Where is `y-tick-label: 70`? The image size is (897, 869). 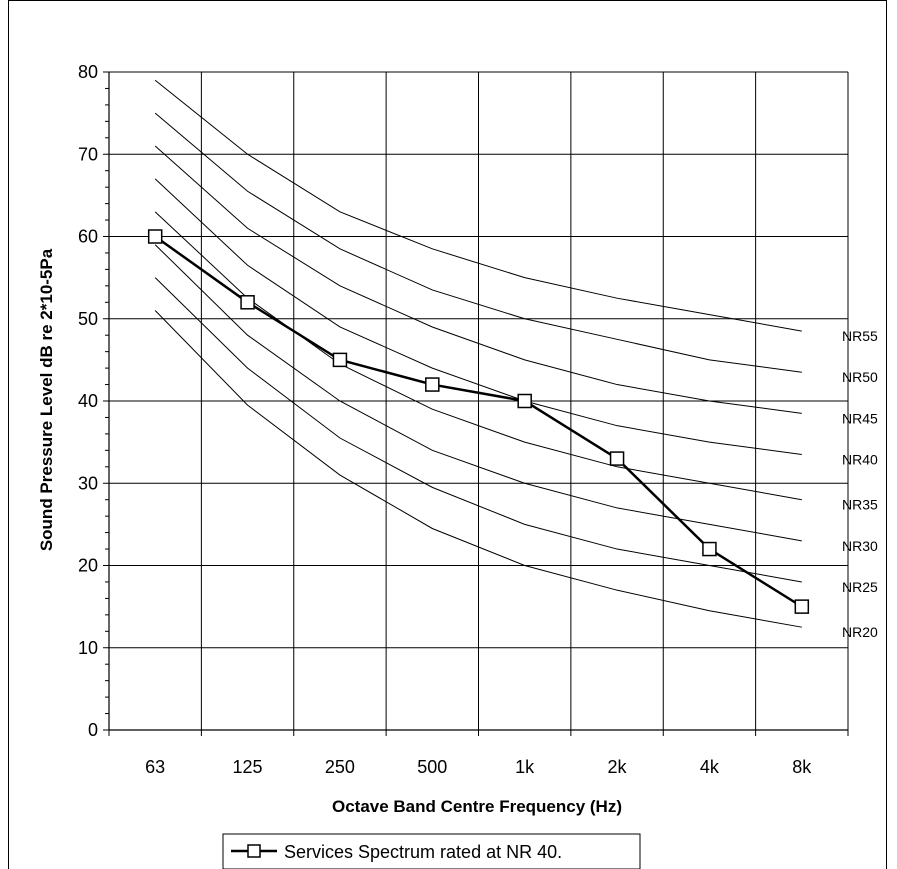
y-tick-label: 70 is located at coordinates (88, 154).